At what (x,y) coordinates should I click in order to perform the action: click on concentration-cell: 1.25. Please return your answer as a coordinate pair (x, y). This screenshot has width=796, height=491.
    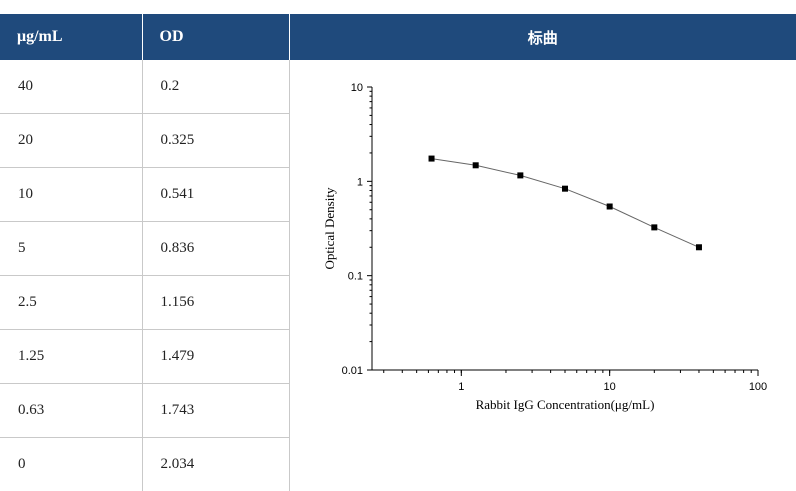
    Looking at the image, I should click on (71, 357).